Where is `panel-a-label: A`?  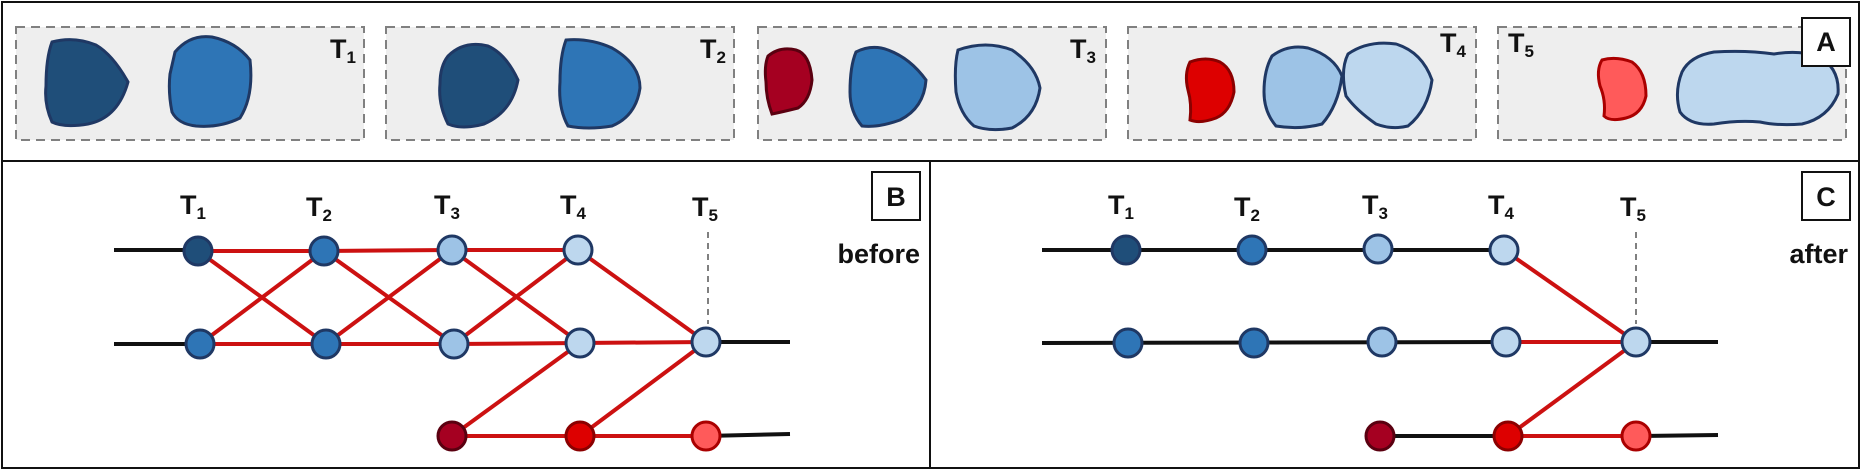
panel-a-label: A is located at coordinates (1826, 42).